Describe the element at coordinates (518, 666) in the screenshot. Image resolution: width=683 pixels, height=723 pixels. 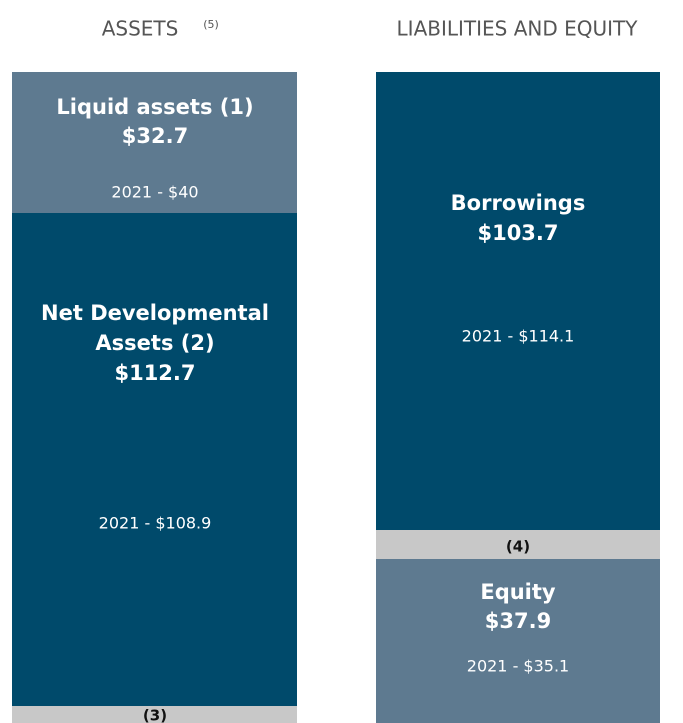
I see `prior: 2021 - $35.1` at that location.